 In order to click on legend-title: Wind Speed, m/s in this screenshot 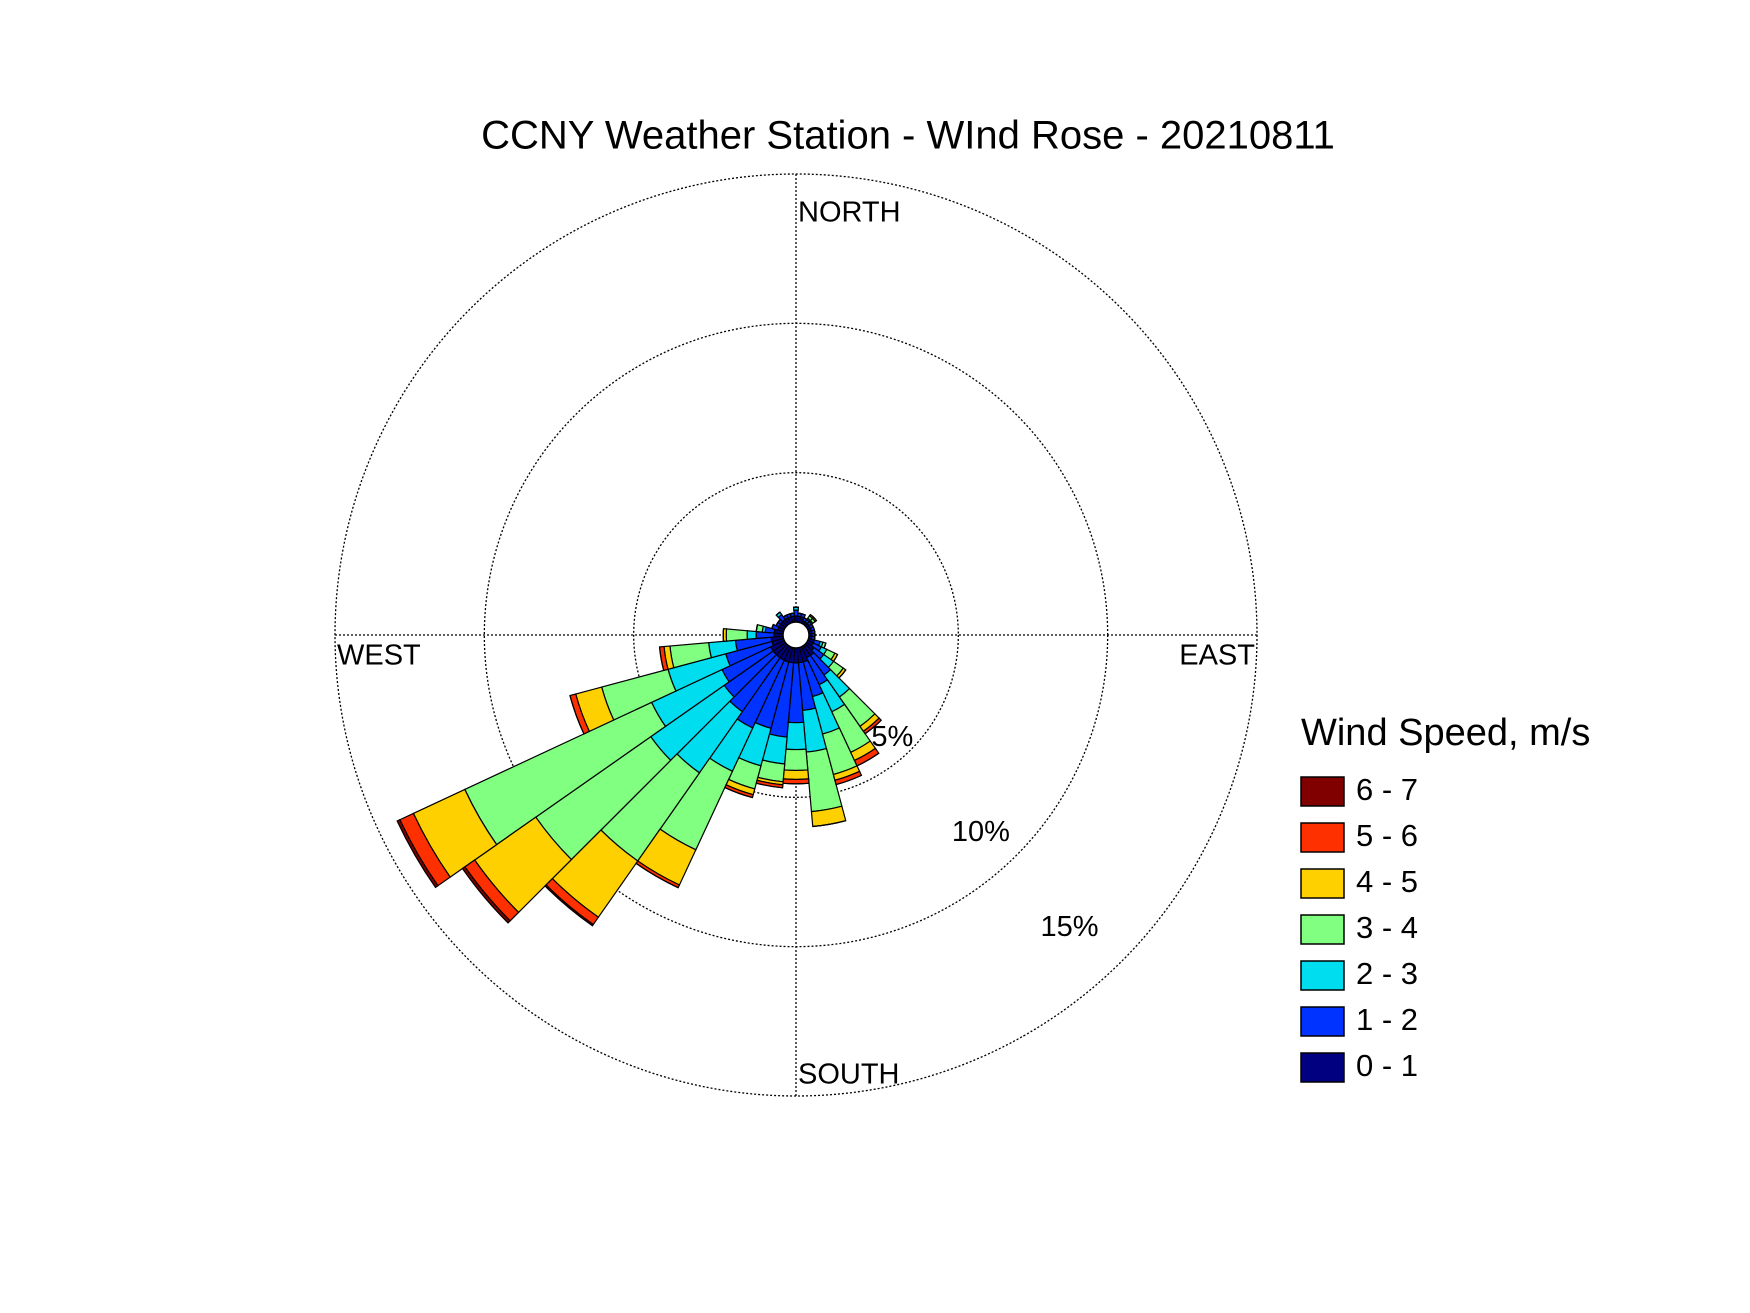, I will do `click(1445, 733)`.